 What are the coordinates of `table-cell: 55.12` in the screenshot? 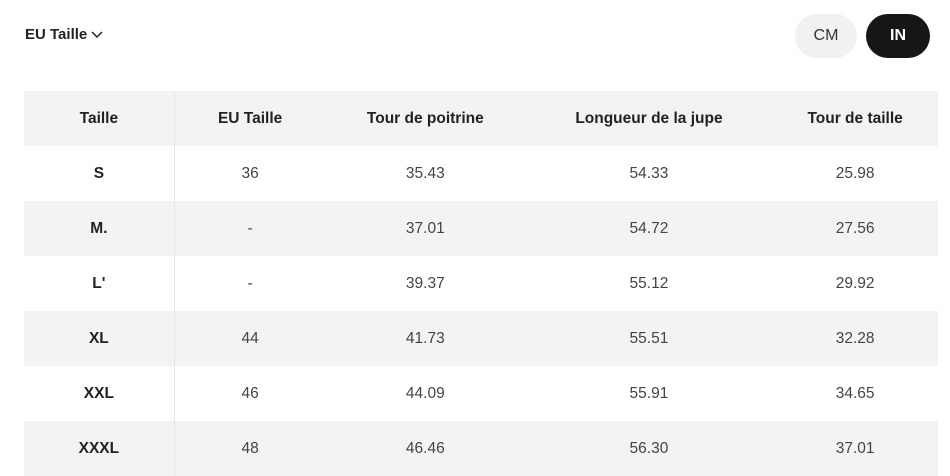 It's located at (649, 283).